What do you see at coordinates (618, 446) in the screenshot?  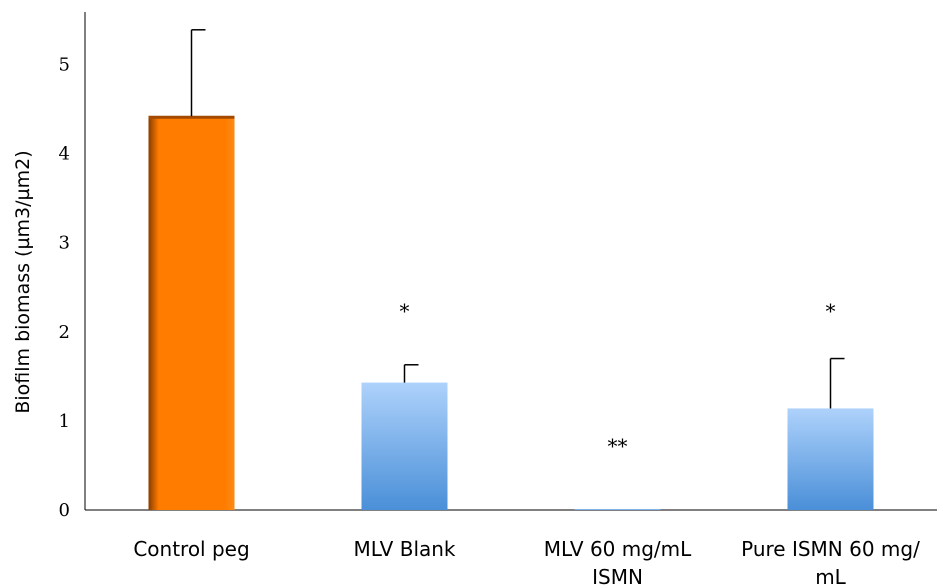 I see `significance-marker: **` at bounding box center [618, 446].